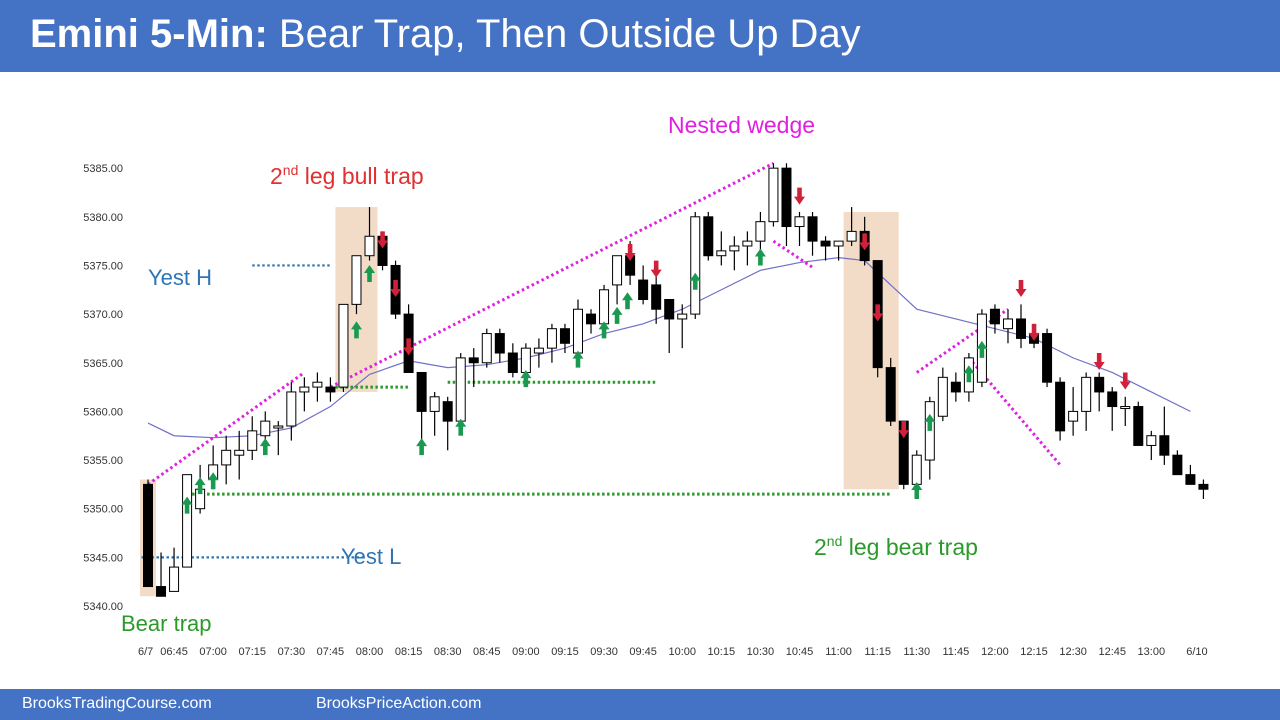 This screenshot has height=720, width=1280. What do you see at coordinates (1034, 652) in the screenshot?
I see `x-tick-label: 12:15` at bounding box center [1034, 652].